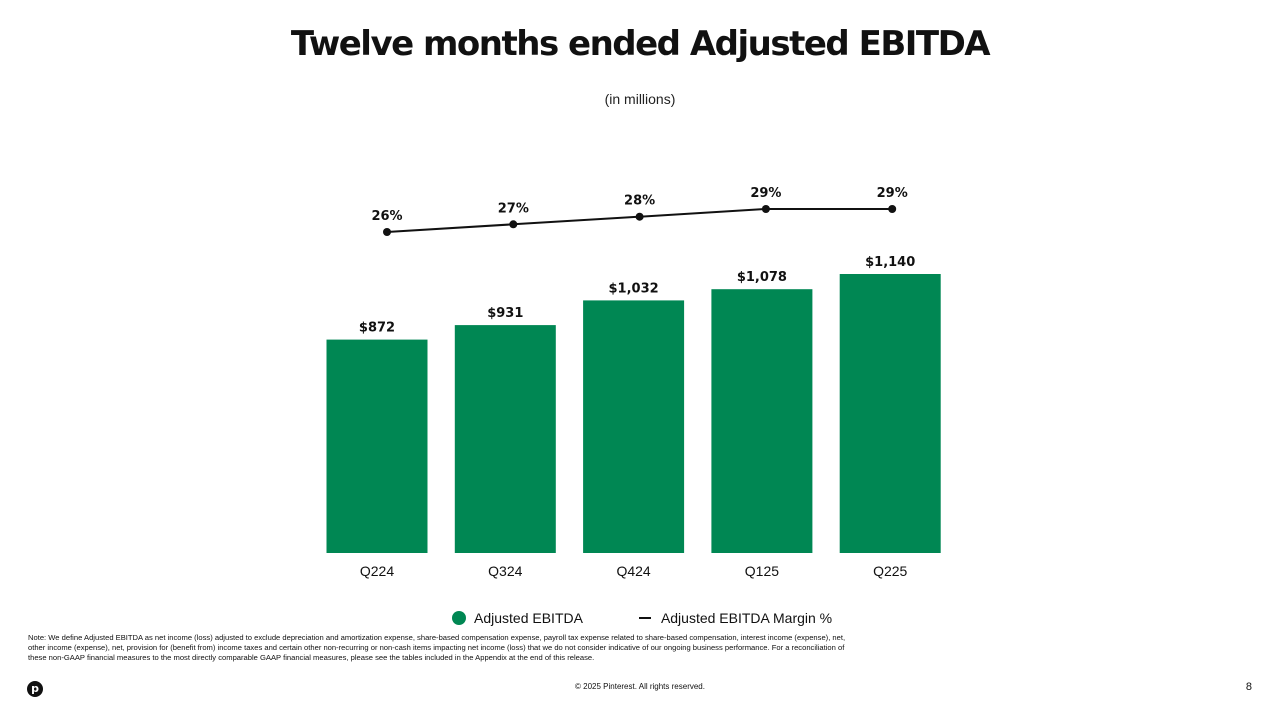  Describe the element at coordinates (35, 689) in the screenshot. I see `pinterest-logo-icon: p` at that location.